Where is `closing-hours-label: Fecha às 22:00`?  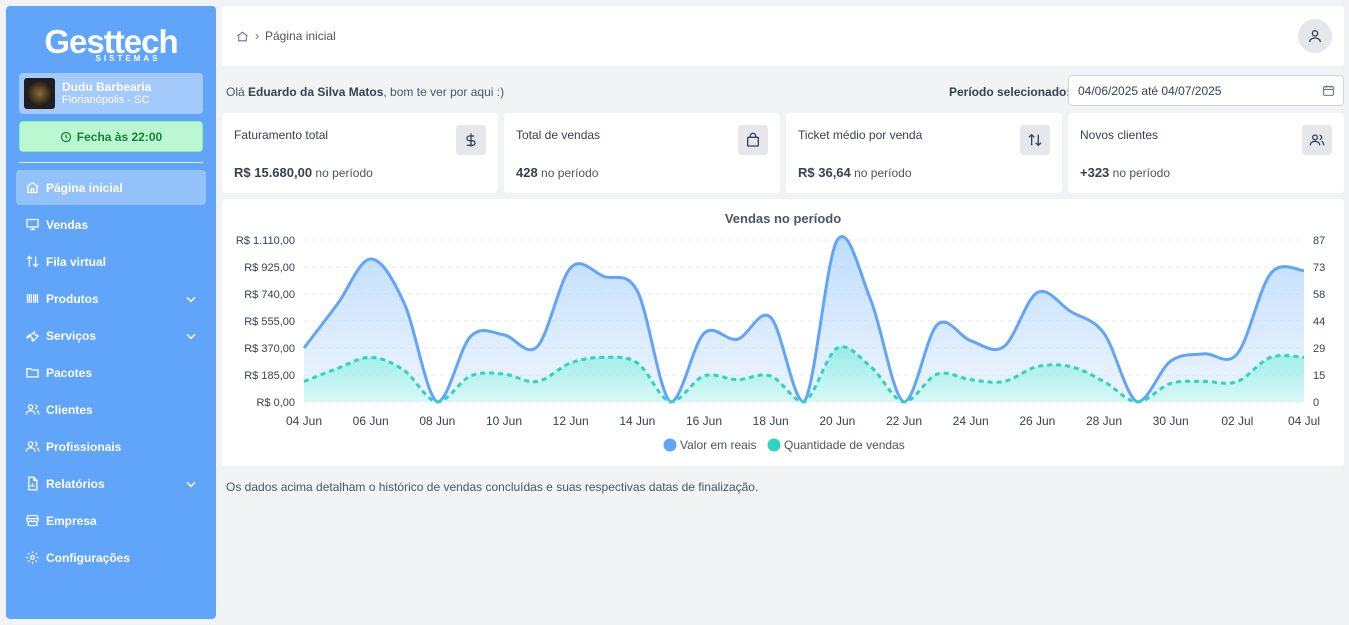 closing-hours-label: Fecha às 22:00 is located at coordinates (119, 136).